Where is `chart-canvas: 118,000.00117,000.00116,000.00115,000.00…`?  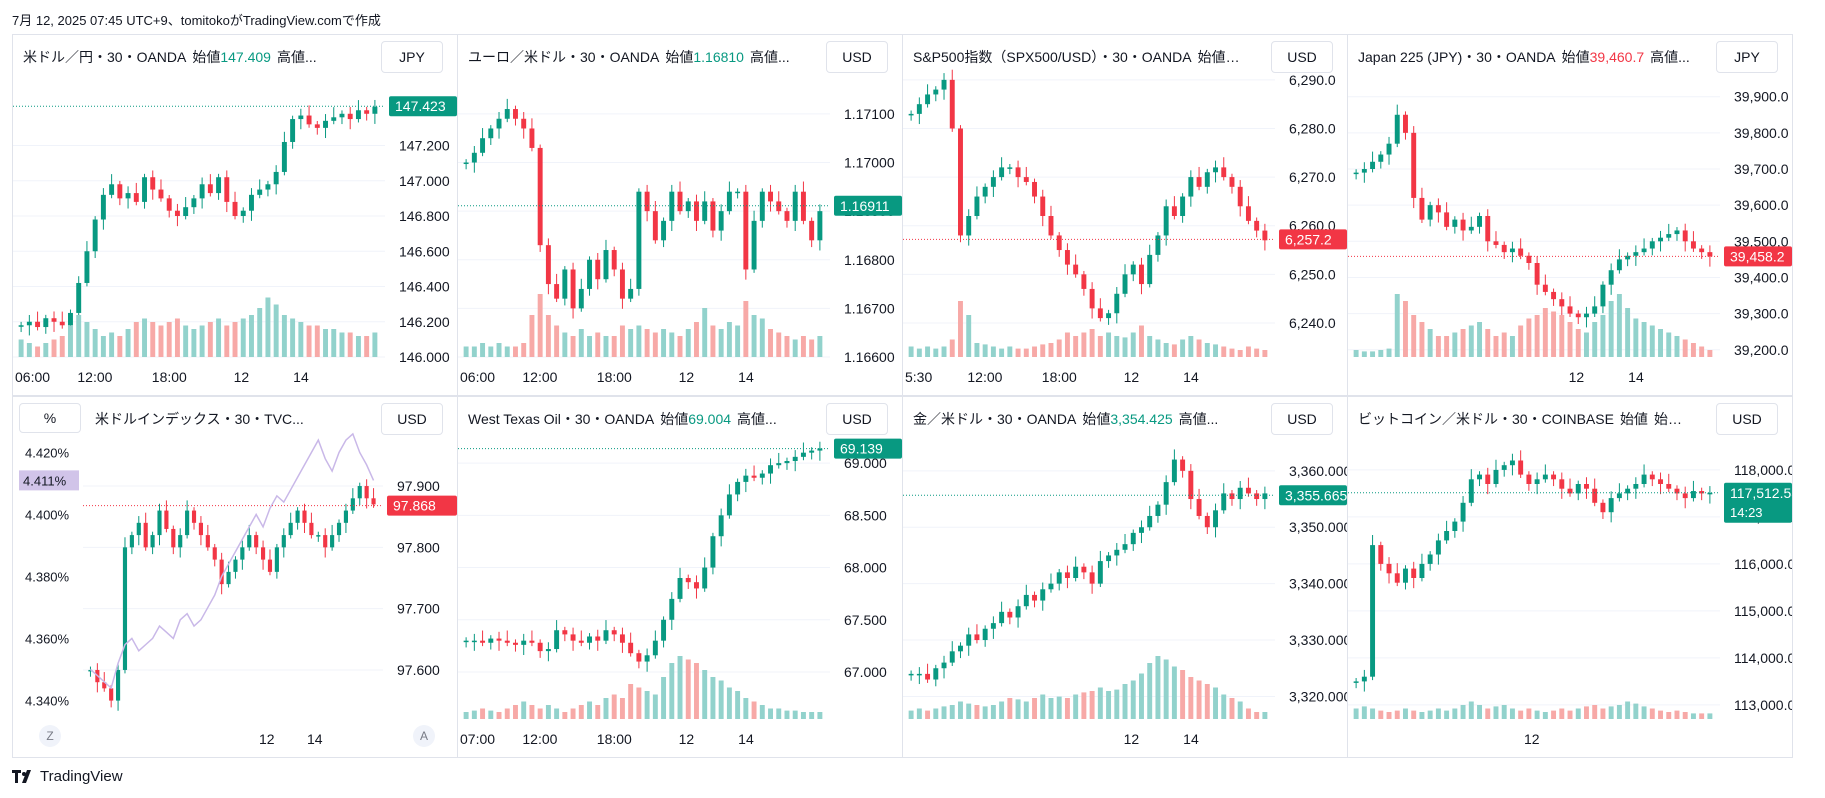
chart-canvas: 118,000.00117,000.00116,000.00115,000.00… is located at coordinates (1570, 577).